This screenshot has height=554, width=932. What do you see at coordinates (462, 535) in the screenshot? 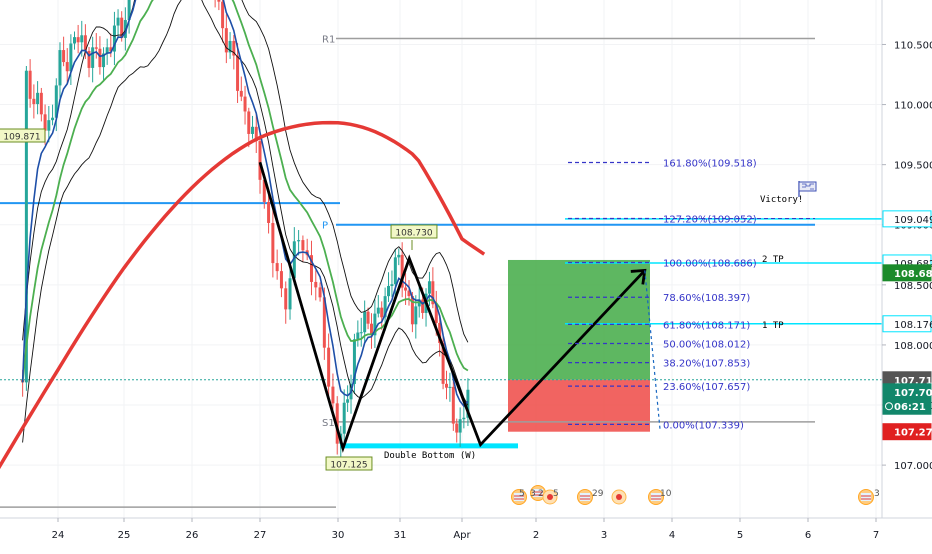
I see `time-tick-label: Apr` at bounding box center [462, 535].